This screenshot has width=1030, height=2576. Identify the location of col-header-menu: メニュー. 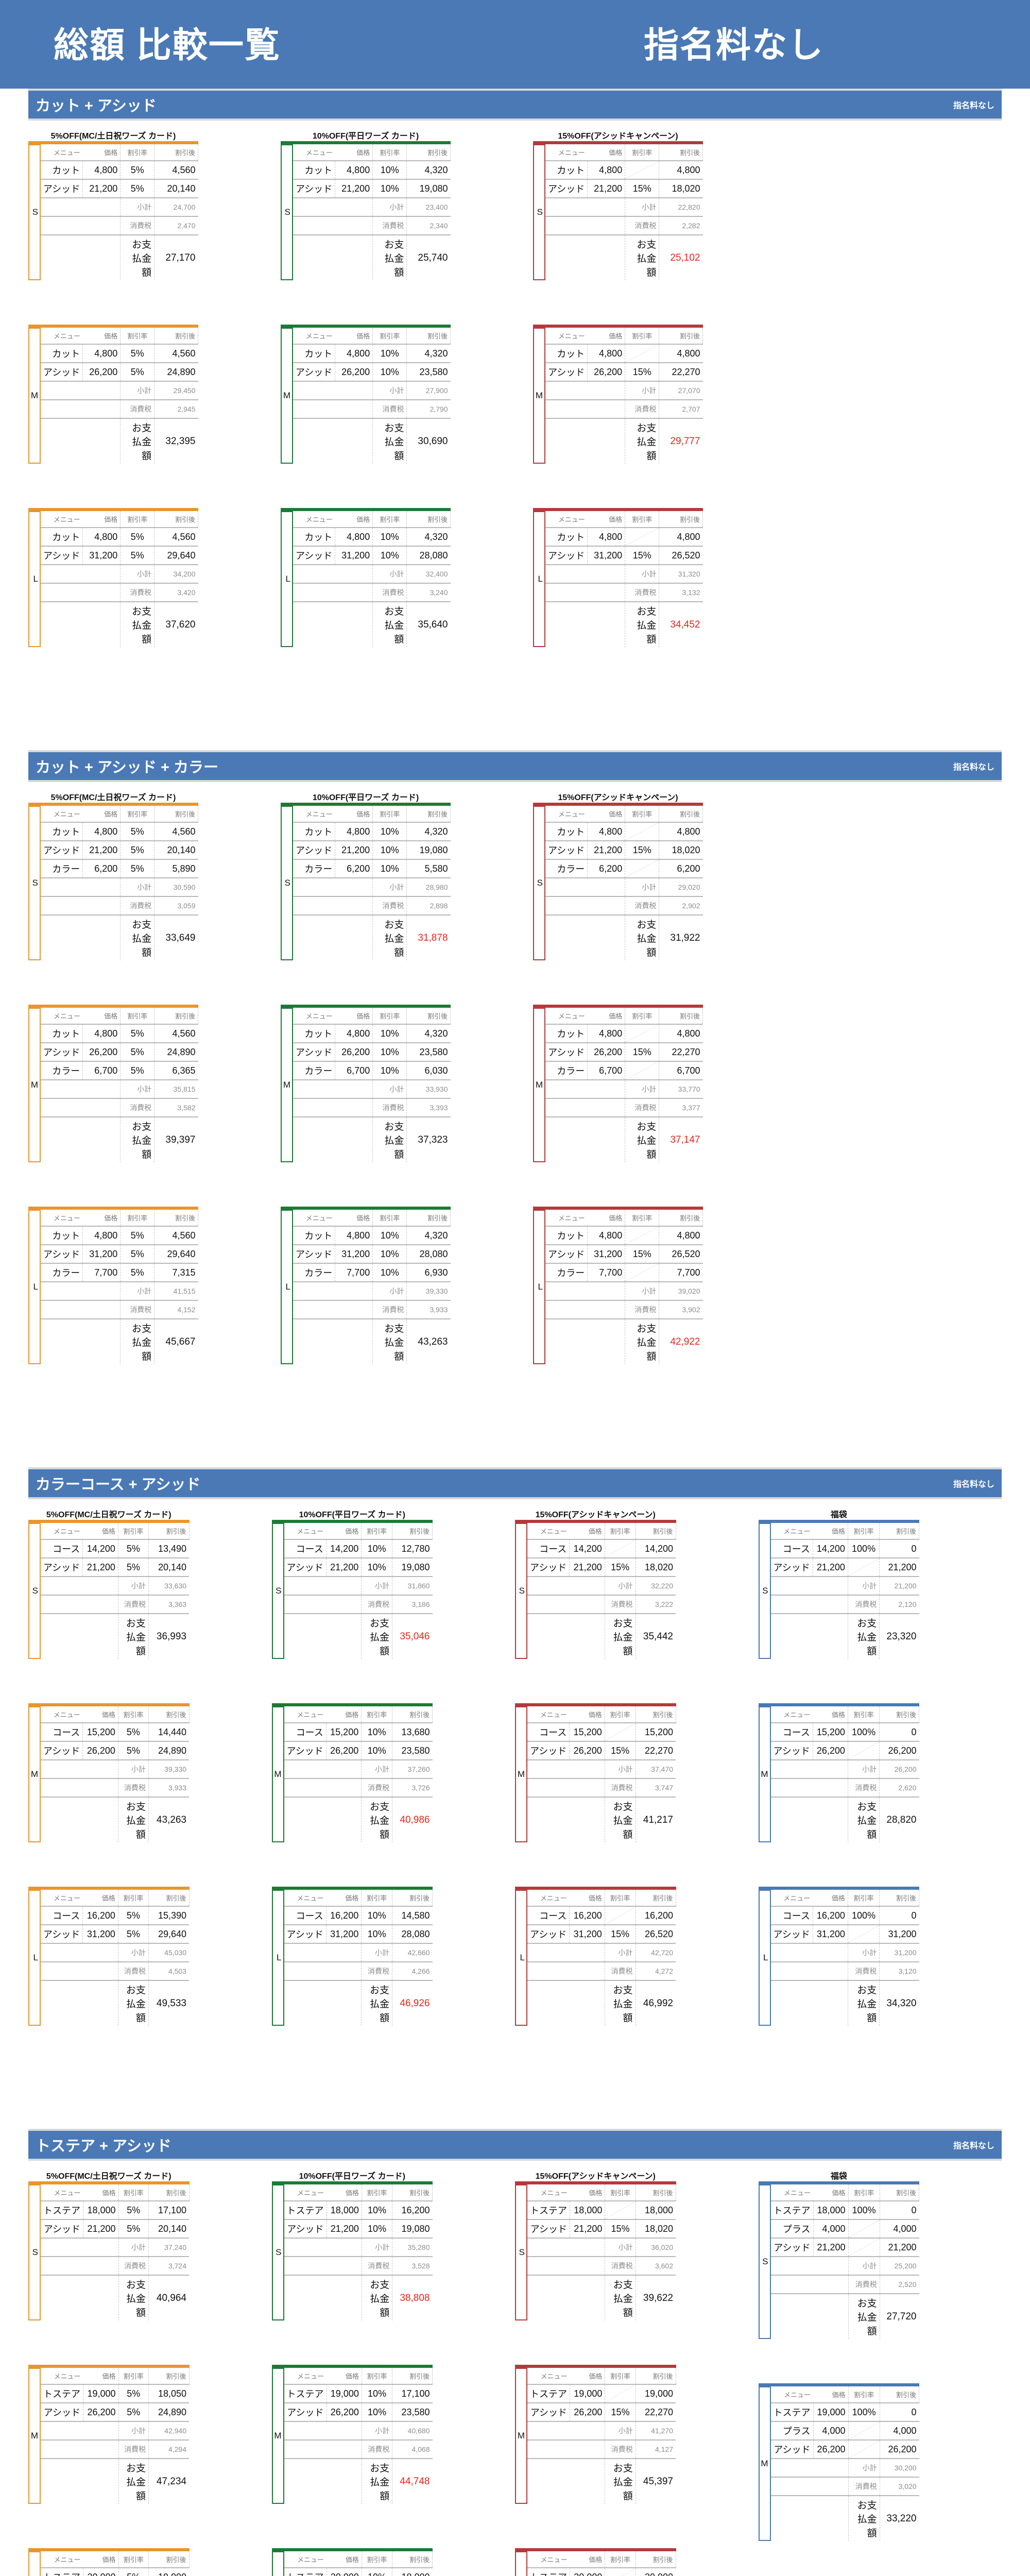
(314, 814).